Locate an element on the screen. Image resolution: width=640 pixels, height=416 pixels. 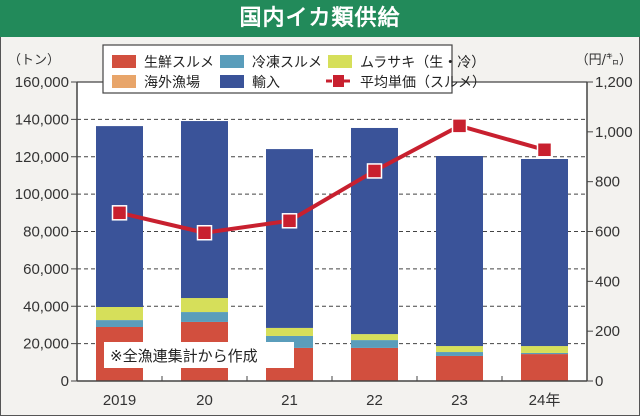
left-tick-label: 20,000 is located at coordinates (46, 344).